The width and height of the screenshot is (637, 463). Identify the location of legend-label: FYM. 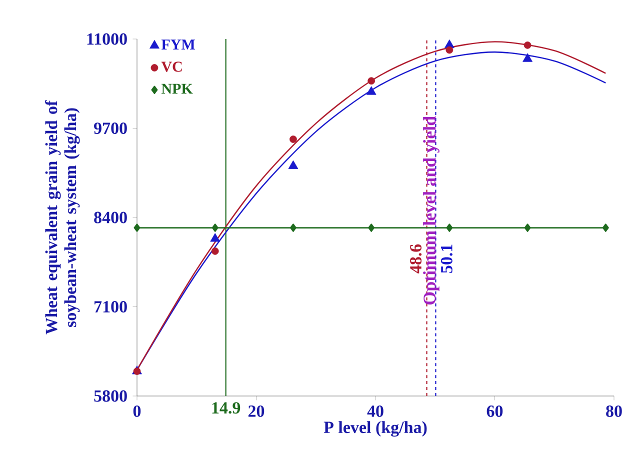
(178, 45).